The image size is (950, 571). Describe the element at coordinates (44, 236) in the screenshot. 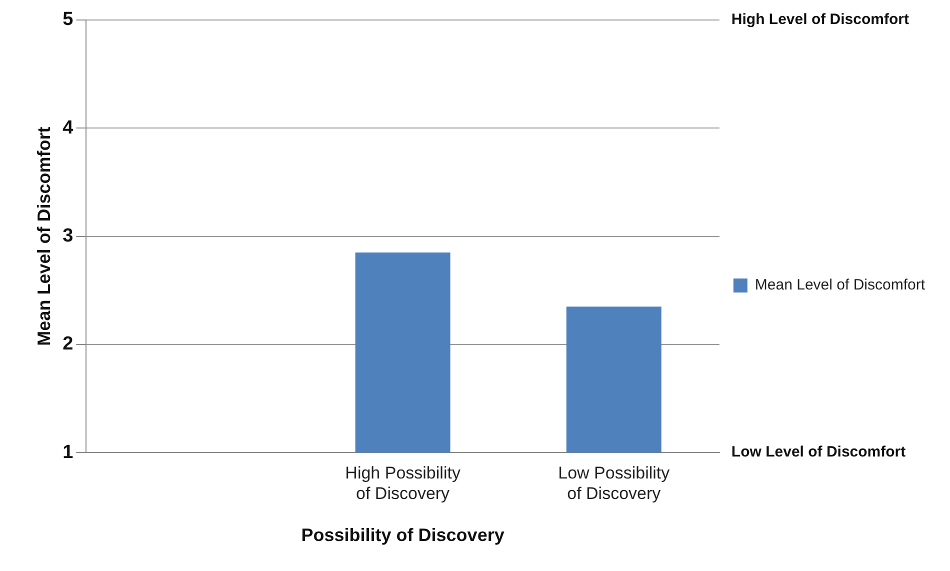

I see `y-axis-title: Mean Level of Discomfort` at that location.